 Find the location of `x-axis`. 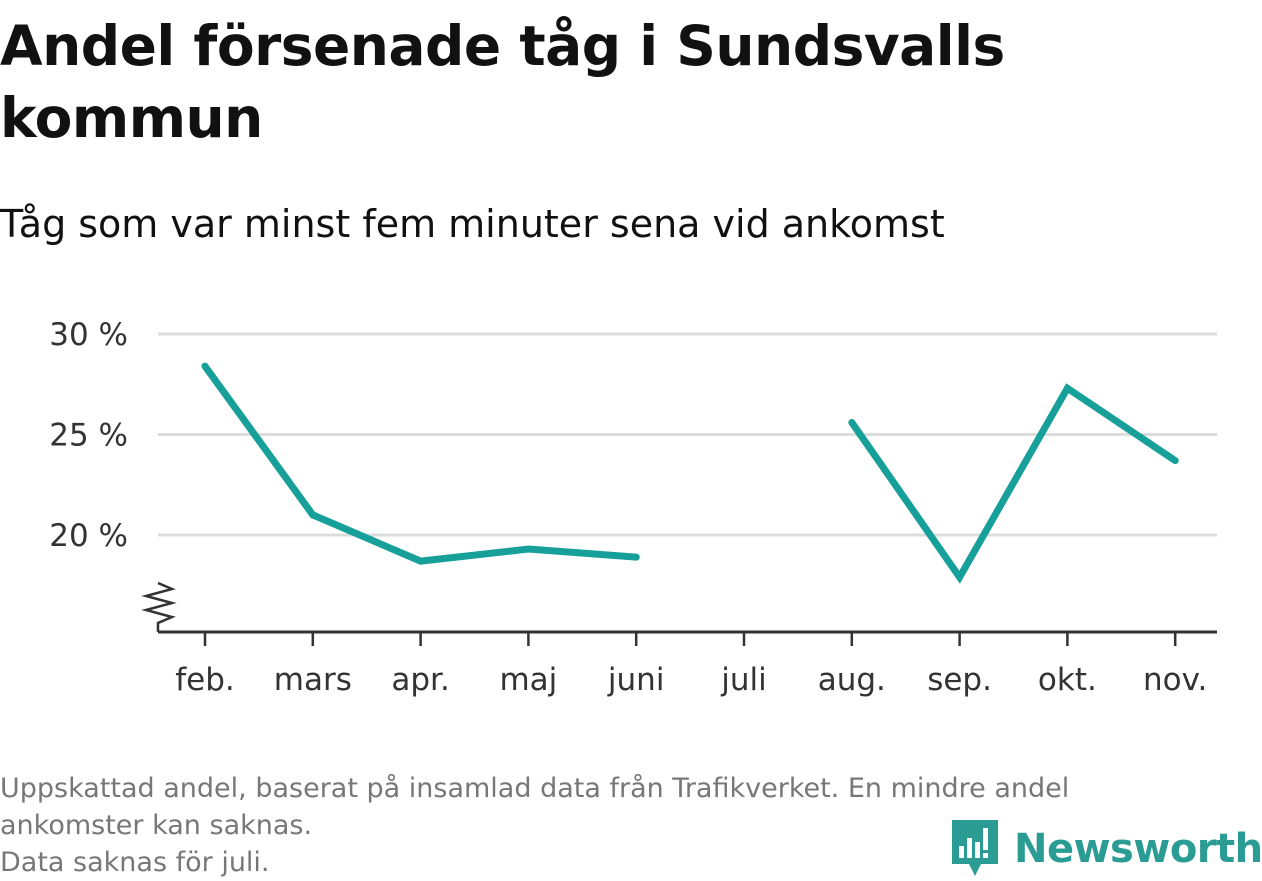

x-axis is located at coordinates (679, 607).